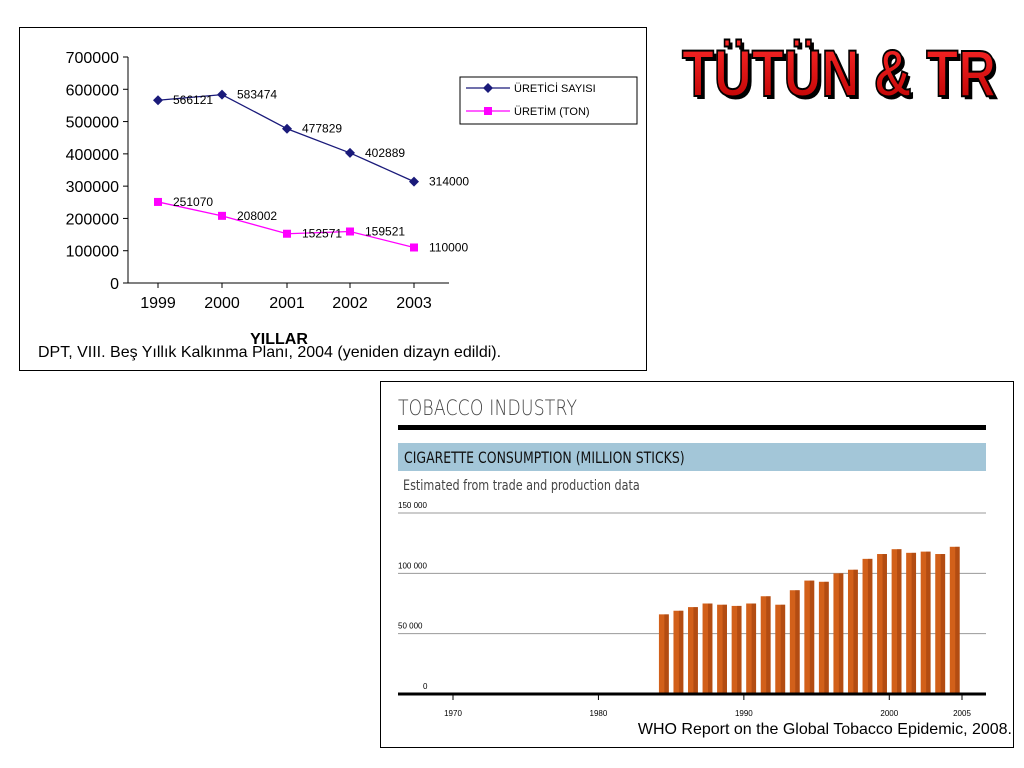 The width and height of the screenshot is (1024, 768). What do you see at coordinates (350, 303) in the screenshot?
I see `x-tick-label: 2002` at bounding box center [350, 303].